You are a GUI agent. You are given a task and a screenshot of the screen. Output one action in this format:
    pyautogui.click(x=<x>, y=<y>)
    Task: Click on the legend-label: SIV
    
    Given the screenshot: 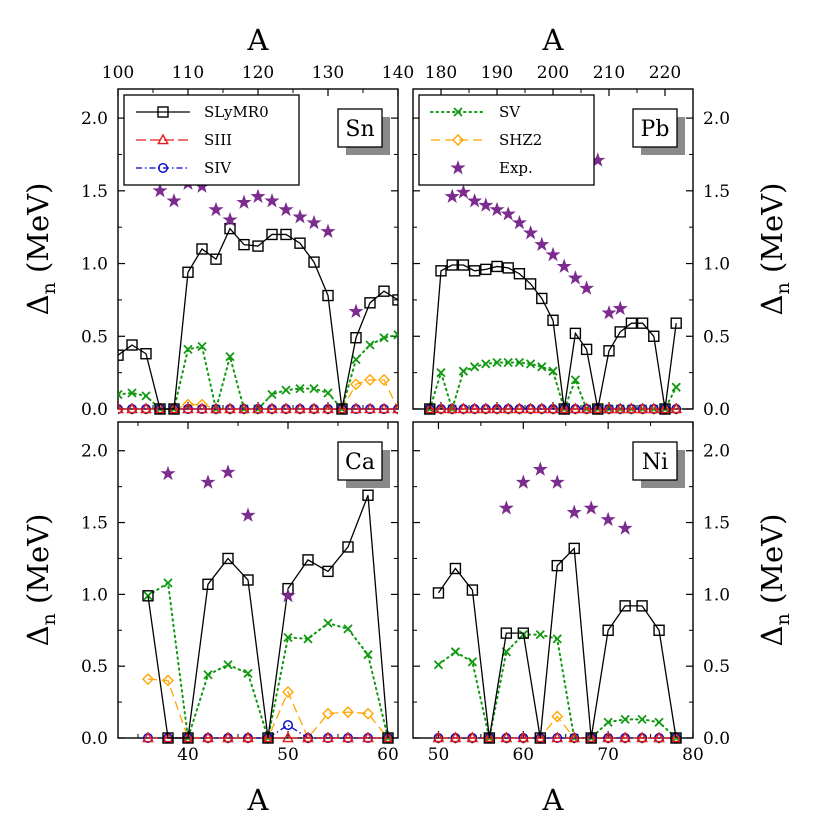 What is the action you would take?
    pyautogui.click(x=218, y=168)
    